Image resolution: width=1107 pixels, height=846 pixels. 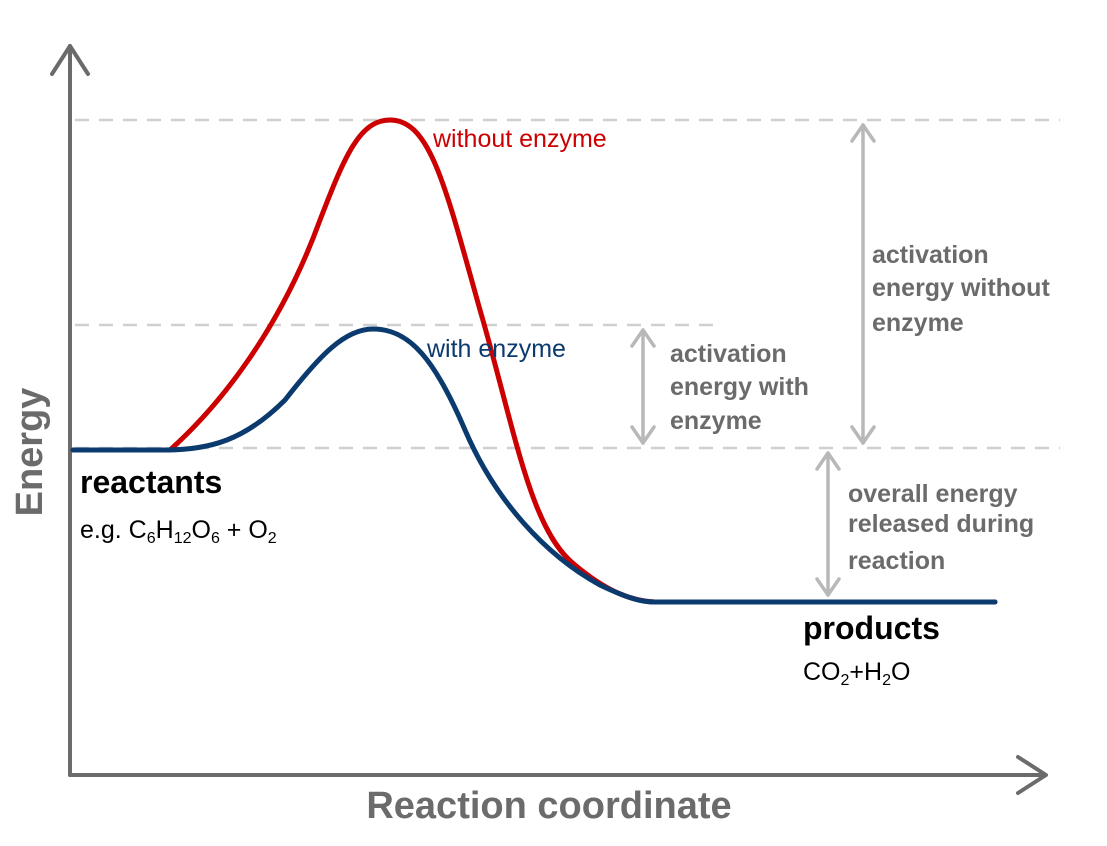 I want to click on arrow-overall-energy-released, so click(x=828, y=524).